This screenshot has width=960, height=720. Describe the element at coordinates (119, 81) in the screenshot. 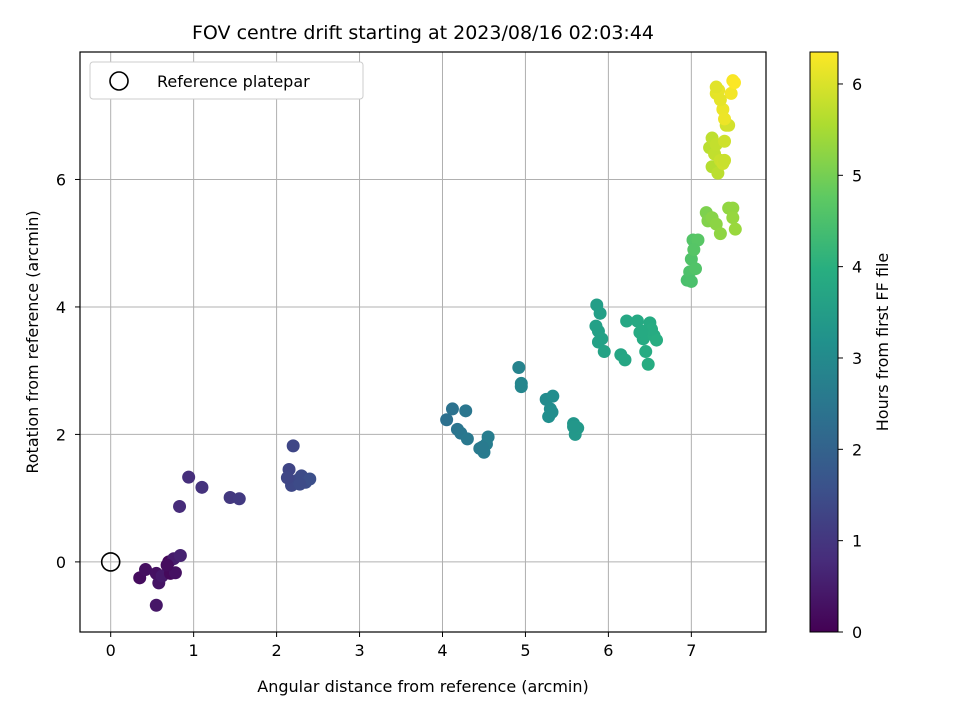

I see `legend-open-circle-icon` at that location.